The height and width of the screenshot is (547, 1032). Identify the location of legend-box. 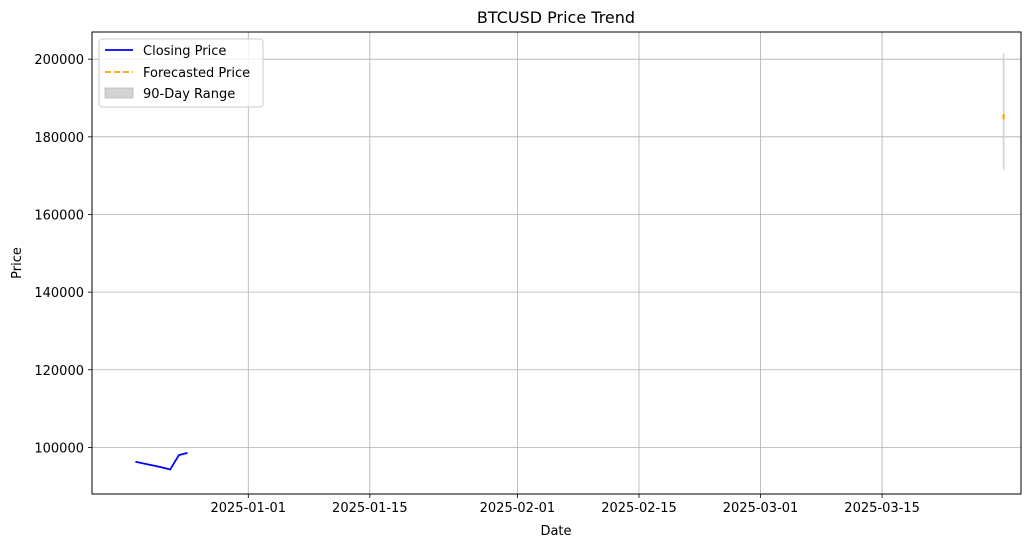
(181, 73).